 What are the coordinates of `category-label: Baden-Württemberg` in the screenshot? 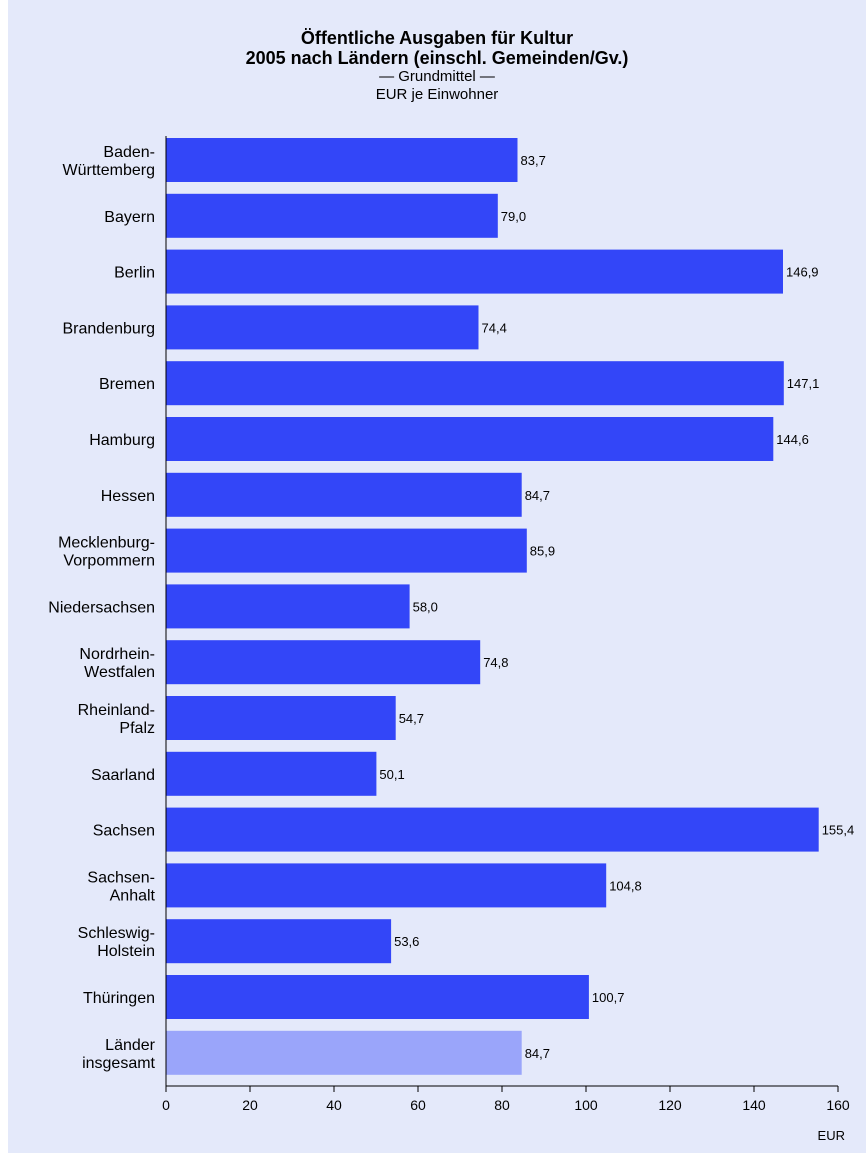 It's located at (109, 161).